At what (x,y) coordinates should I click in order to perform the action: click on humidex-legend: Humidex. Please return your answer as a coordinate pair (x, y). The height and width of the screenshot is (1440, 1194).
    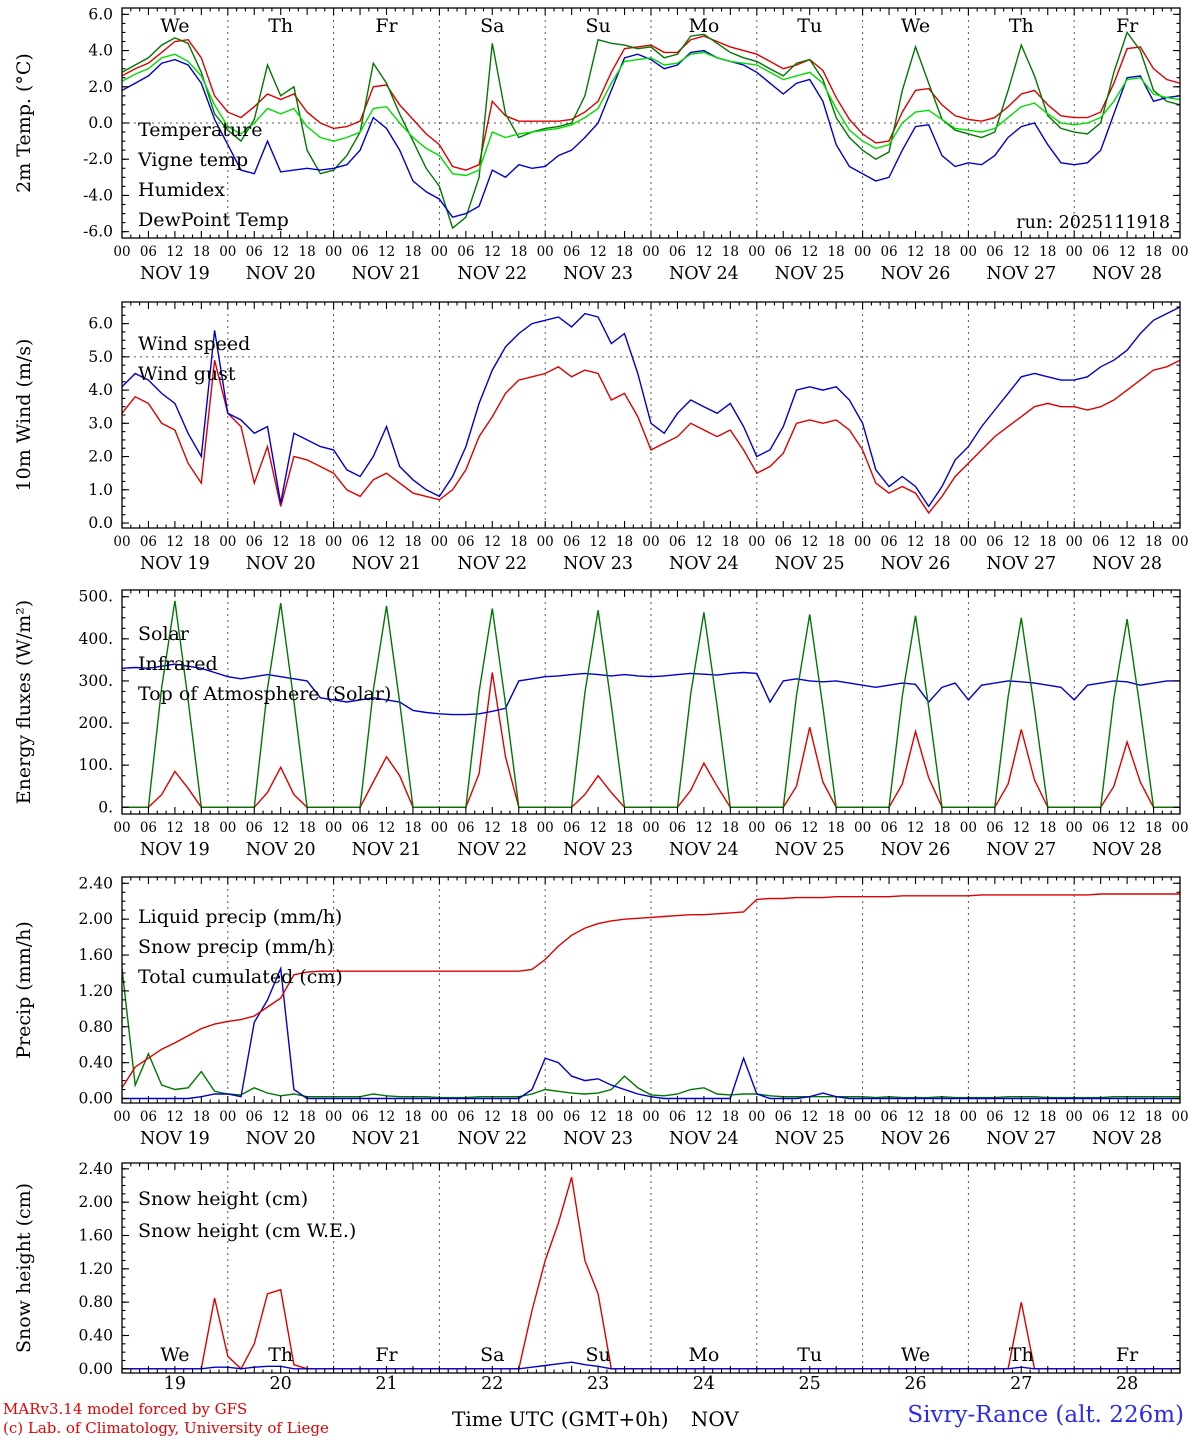
    Looking at the image, I should click on (181, 190).